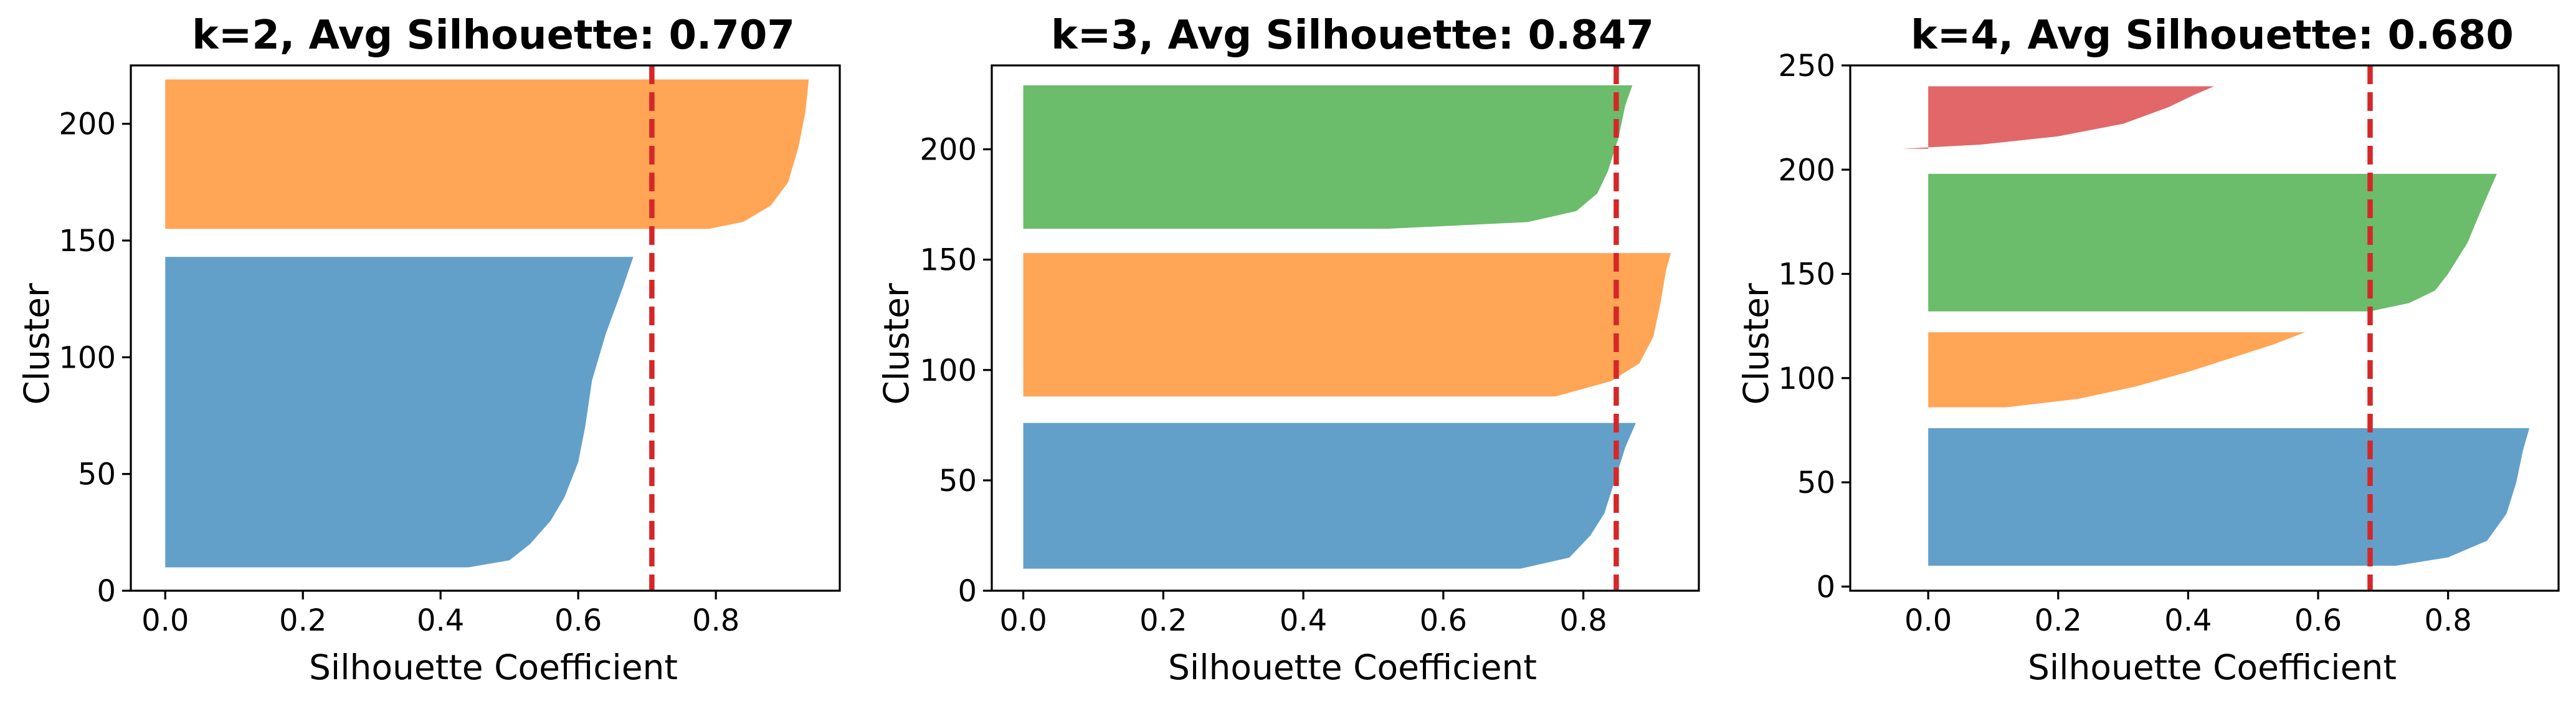 The height and width of the screenshot is (706, 2576). What do you see at coordinates (2212, 35) in the screenshot?
I see `subplot-title: k=4, Avg Silhouette: 0.680` at bounding box center [2212, 35].